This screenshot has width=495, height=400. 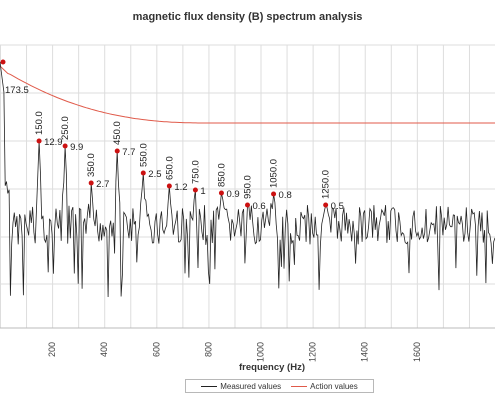 I want to click on peak-value-label: 0.9, so click(x=232, y=194).